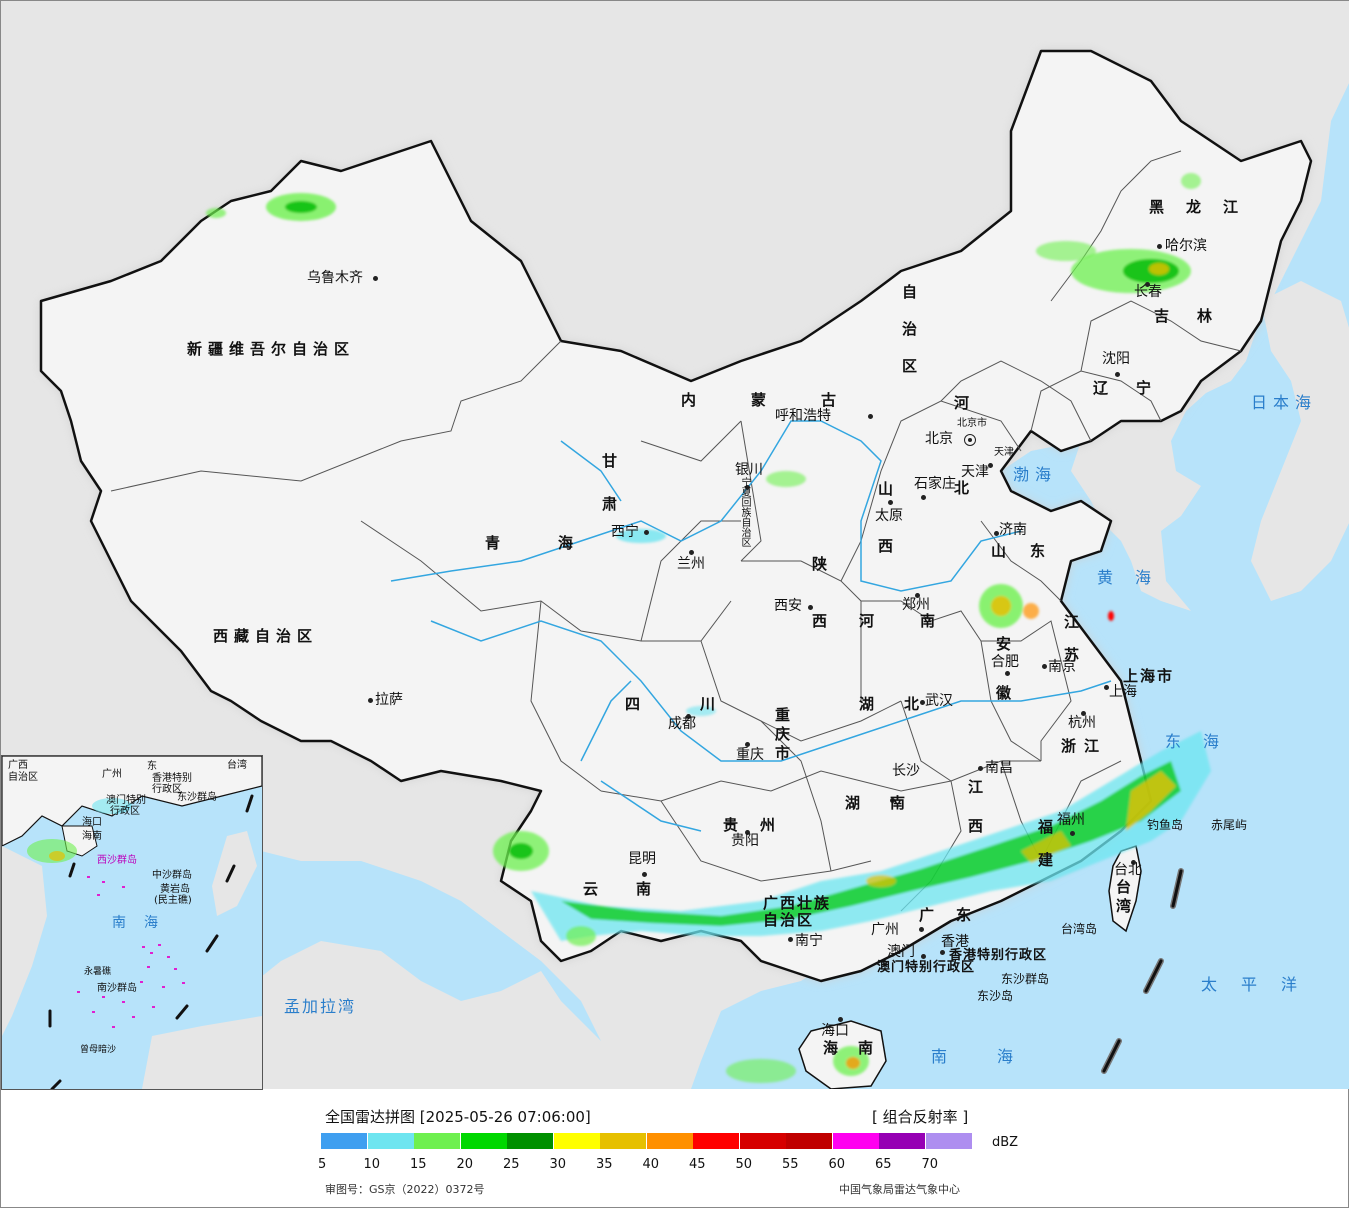  I want to click on city-label-wuhan: 武汉, so click(939, 701).